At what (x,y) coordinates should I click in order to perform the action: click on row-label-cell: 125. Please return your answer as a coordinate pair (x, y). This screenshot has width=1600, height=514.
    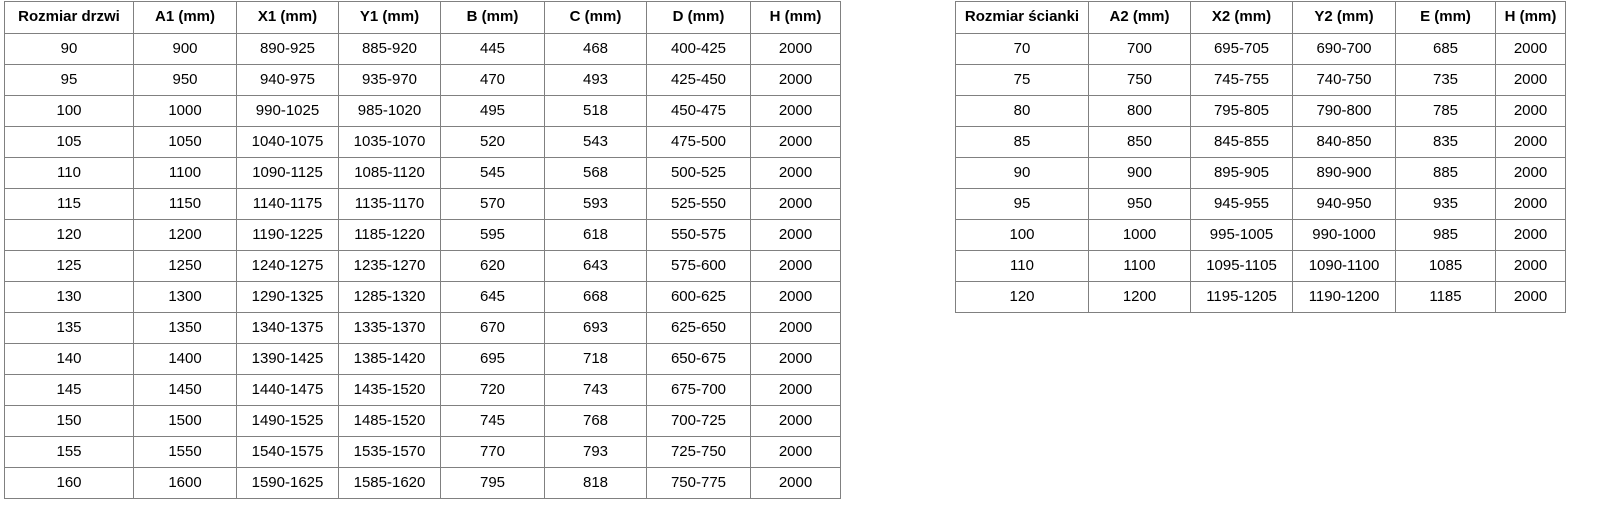
    Looking at the image, I should click on (69, 266).